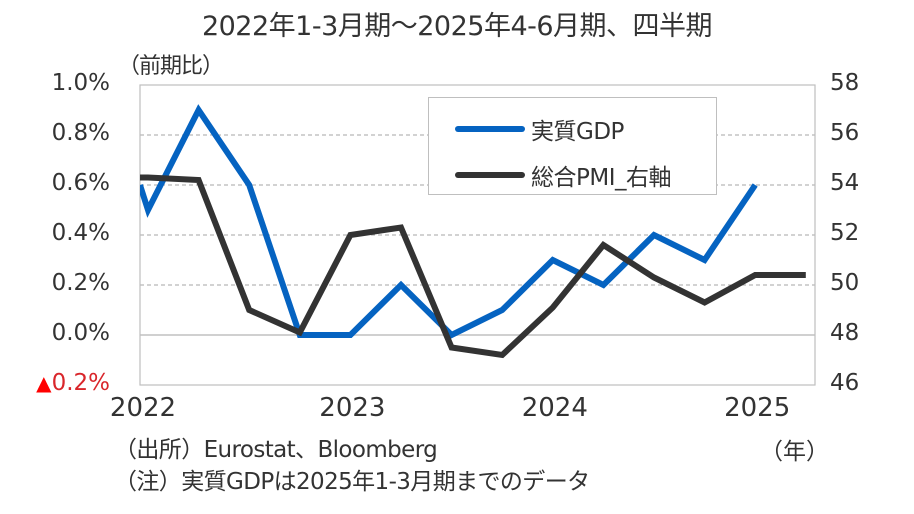 This screenshot has height=514, width=914. I want to click on legend-swatch-gdp, so click(490, 129).